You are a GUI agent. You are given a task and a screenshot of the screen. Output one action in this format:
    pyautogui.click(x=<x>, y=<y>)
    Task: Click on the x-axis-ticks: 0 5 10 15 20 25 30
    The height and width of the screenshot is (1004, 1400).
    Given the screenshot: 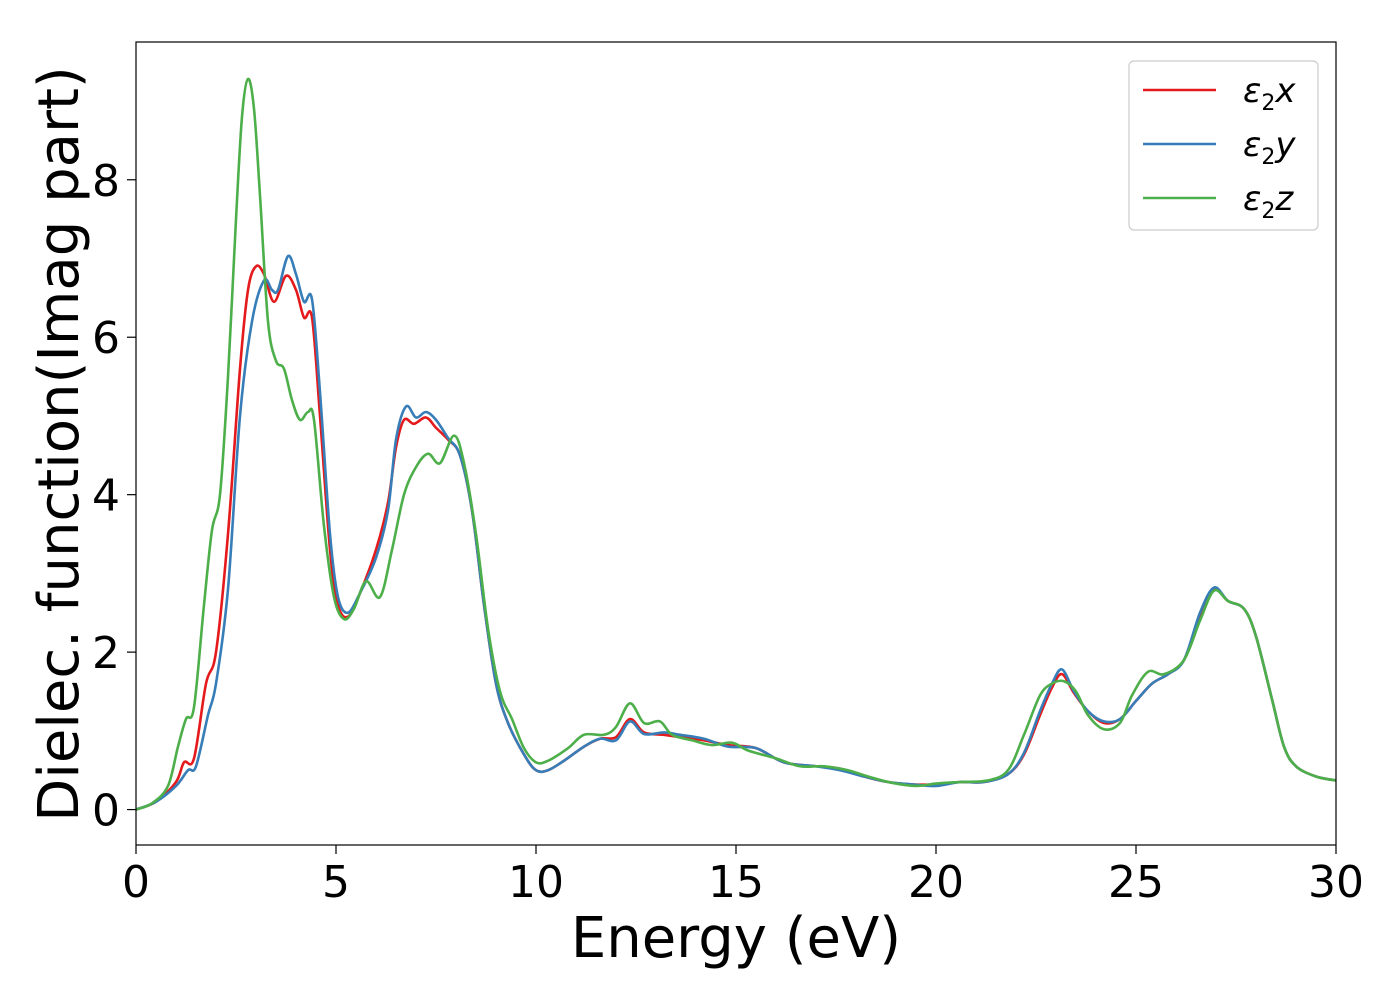 What is the action you would take?
    pyautogui.click(x=743, y=876)
    